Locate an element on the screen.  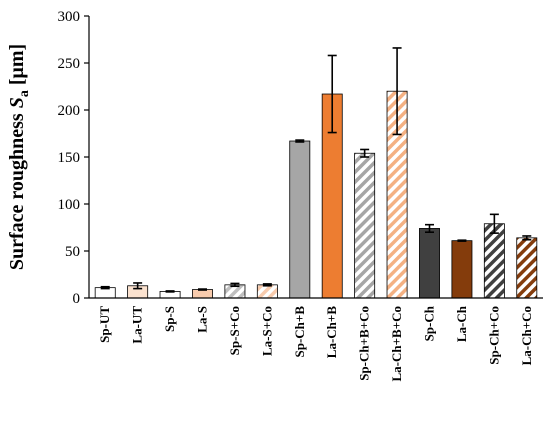
x-tick-label: Sp-Ch+B+Co is located at coordinates (364, 343).